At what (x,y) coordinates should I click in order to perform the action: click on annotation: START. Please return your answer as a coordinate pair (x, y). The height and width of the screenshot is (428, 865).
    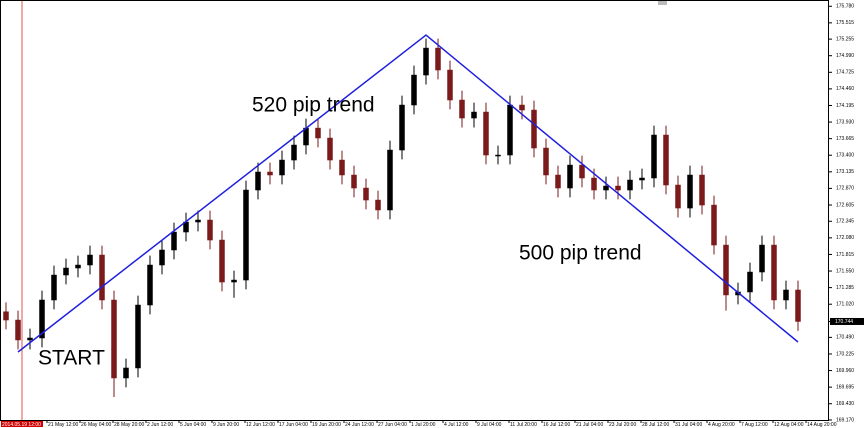
    Looking at the image, I should click on (71, 358).